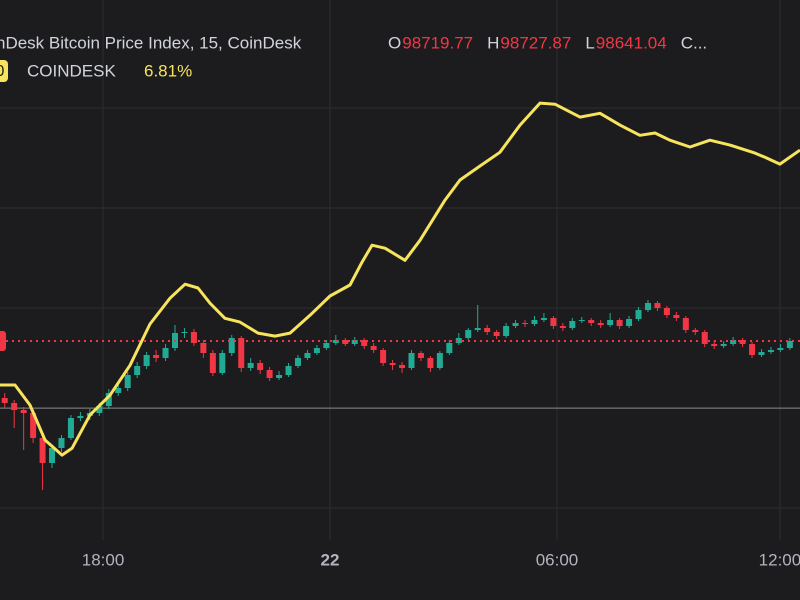 Image resolution: width=800 pixels, height=600 pixels. Describe the element at coordinates (493, 42) in the screenshot. I see `ohlc-label: H` at that location.